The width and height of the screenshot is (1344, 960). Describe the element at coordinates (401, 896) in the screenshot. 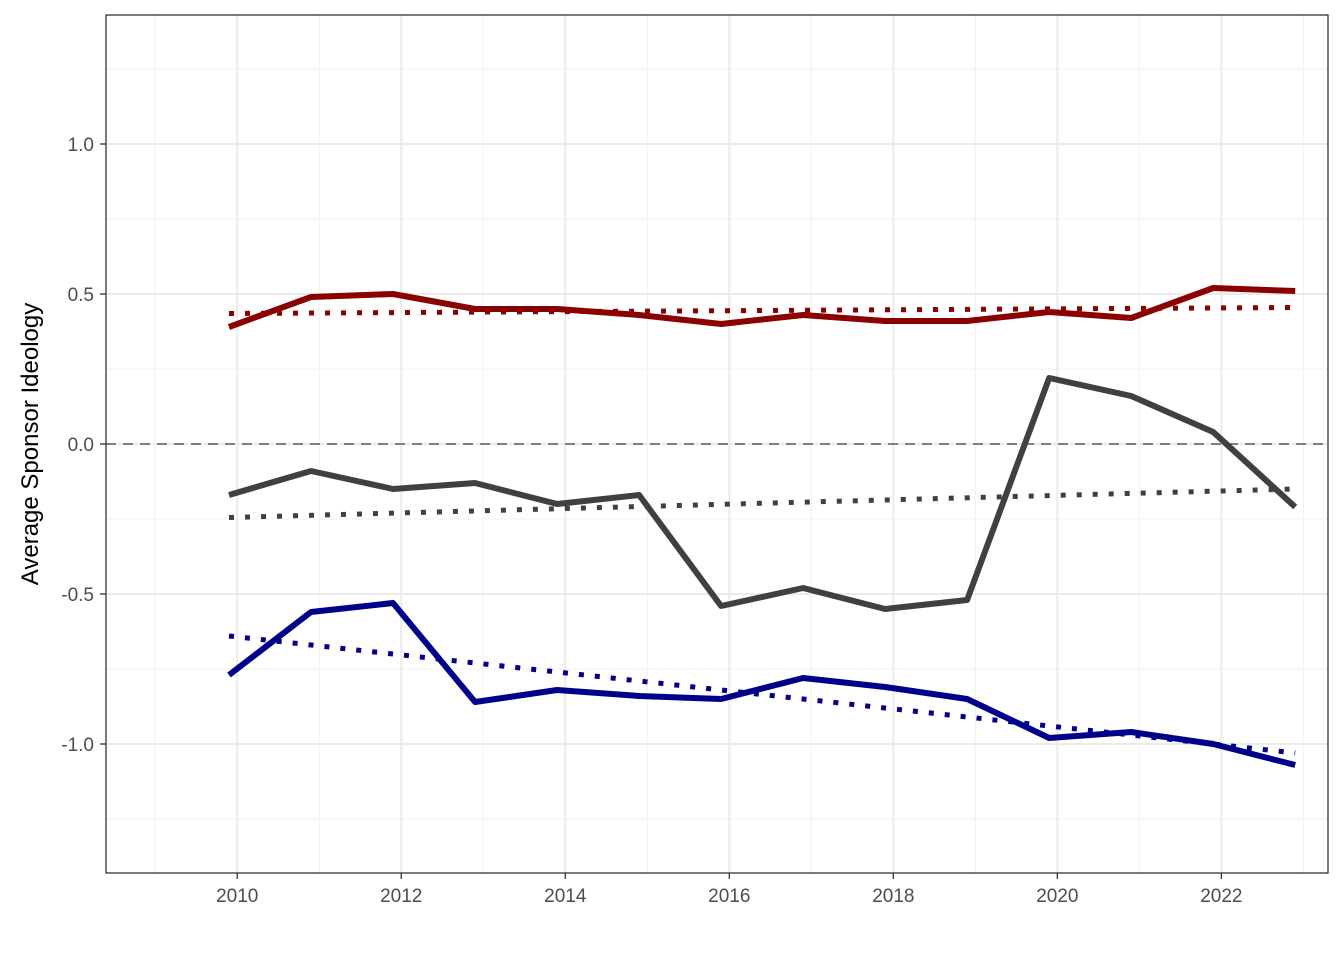

I see `x-tick-label: 2012` at that location.